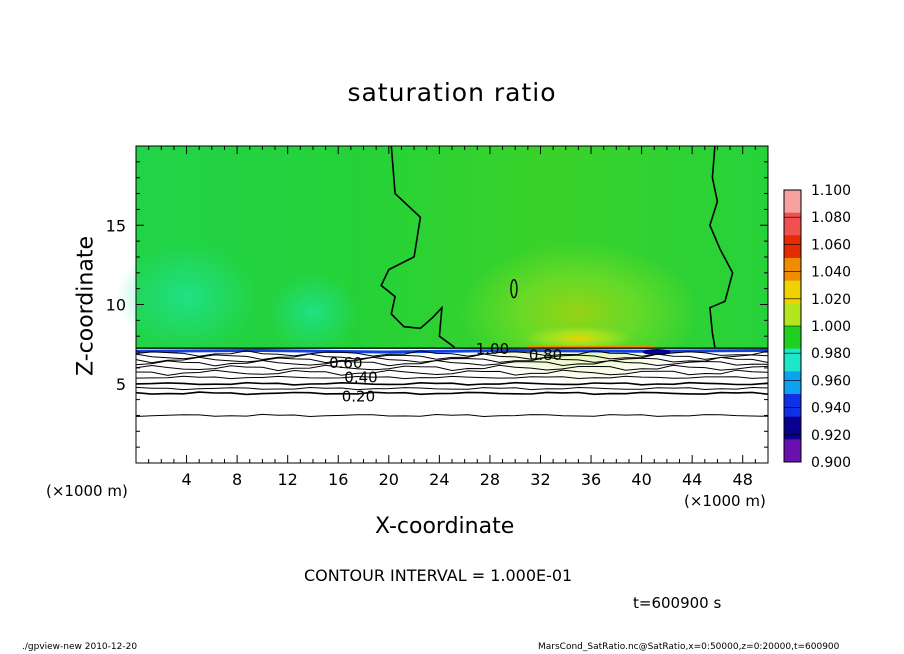  I want to click on contour-label: 1.00, so click(492, 349).